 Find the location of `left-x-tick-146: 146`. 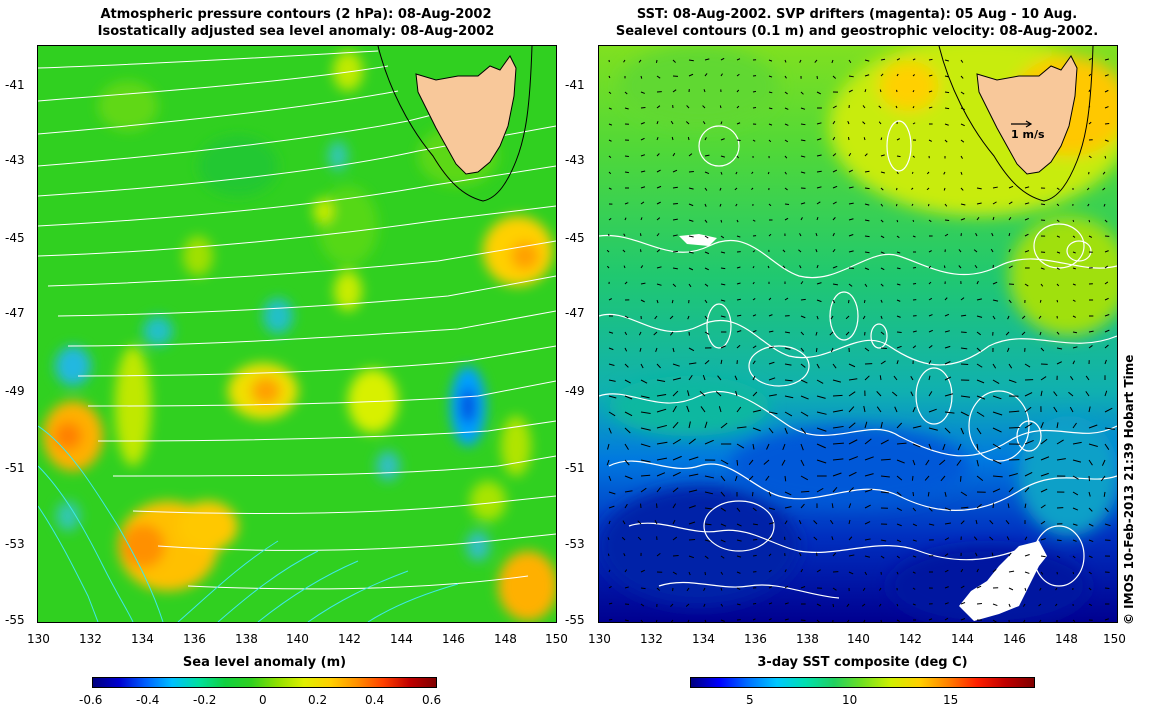

left-x-tick-146: 146 is located at coordinates (453, 639).